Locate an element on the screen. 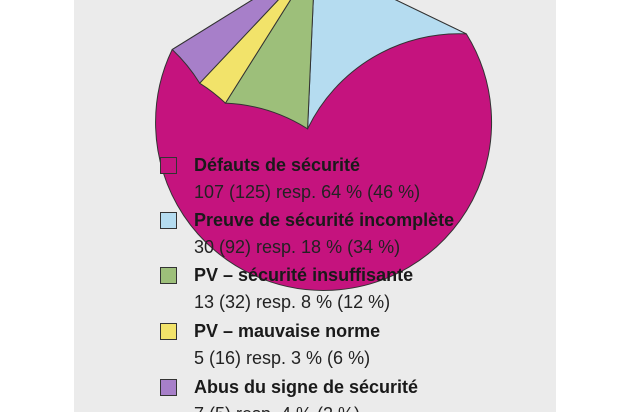 This screenshot has width=630, height=412. legend-detail-defauts: 107 (125) resp. 64 % (46 %) is located at coordinates (307, 192).